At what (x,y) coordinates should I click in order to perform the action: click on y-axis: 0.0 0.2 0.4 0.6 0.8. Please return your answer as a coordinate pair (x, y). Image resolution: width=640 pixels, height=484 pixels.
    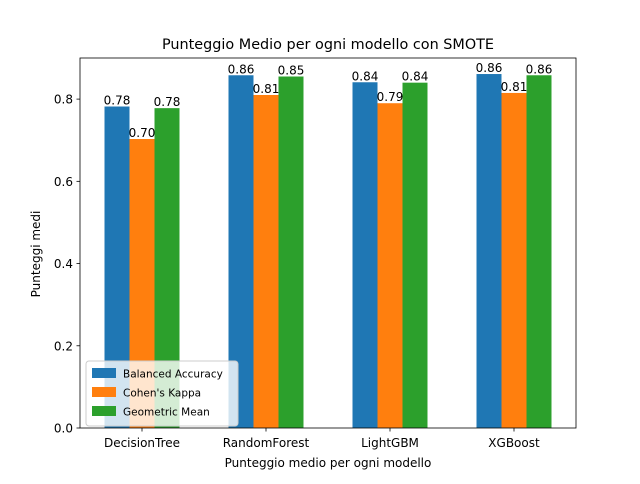
    Looking at the image, I should click on (67, 264).